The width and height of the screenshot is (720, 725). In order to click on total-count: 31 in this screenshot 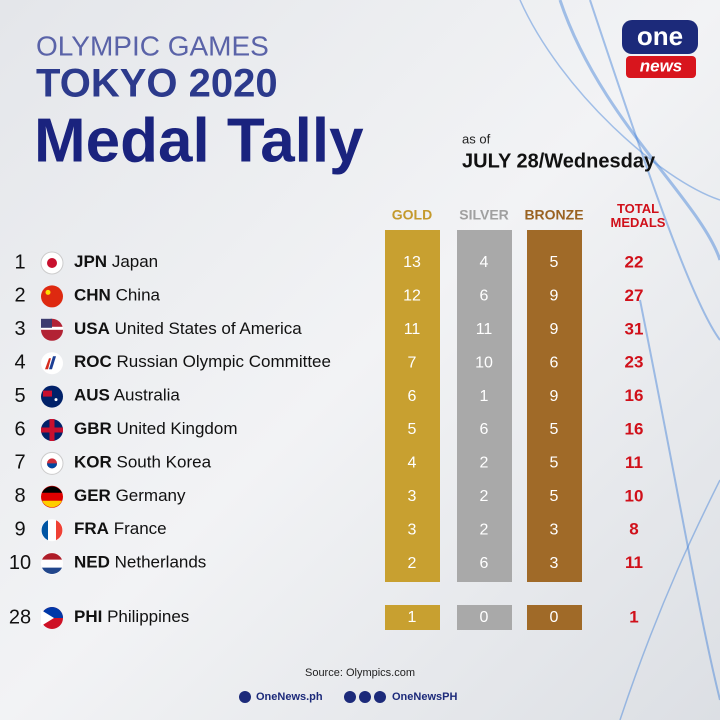, I will do `click(634, 328)`.